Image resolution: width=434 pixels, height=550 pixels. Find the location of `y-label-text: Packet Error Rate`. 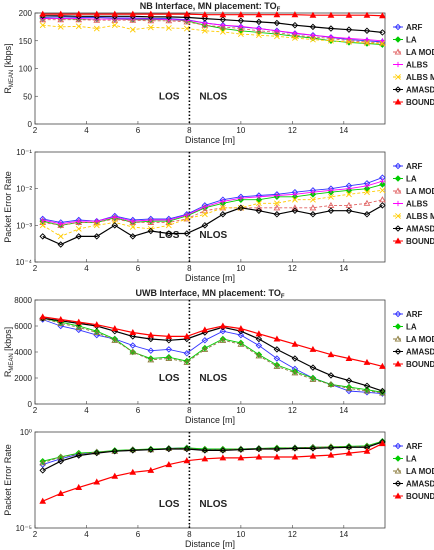

y-label-text: Packet Error Rate is located at coordinates (8, 480).